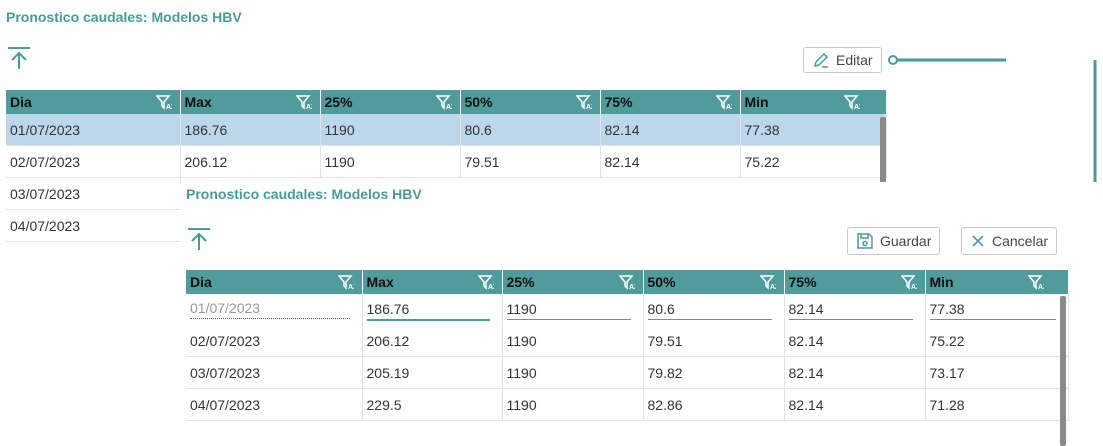 This screenshot has width=1103, height=446. What do you see at coordinates (446, 193) in the screenshot?
I see `table-row: 03/07/2023` at bounding box center [446, 193].